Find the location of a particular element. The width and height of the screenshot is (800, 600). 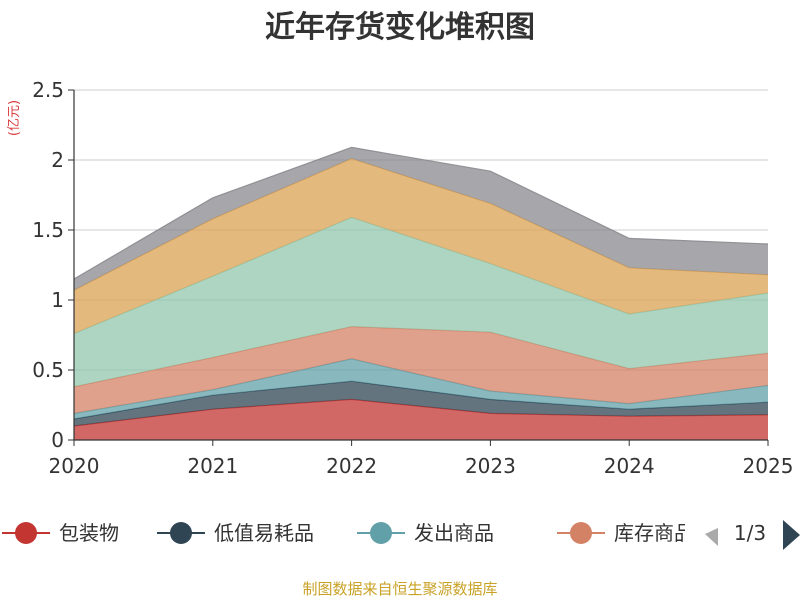

y-tick-label: 0 is located at coordinates (57, 440).